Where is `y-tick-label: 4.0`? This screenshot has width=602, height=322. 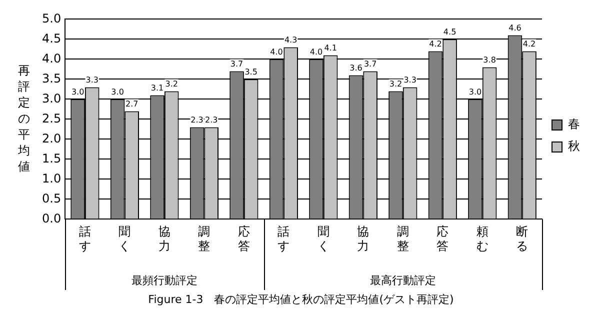 y-tick-label: 4.0 is located at coordinates (52, 58).